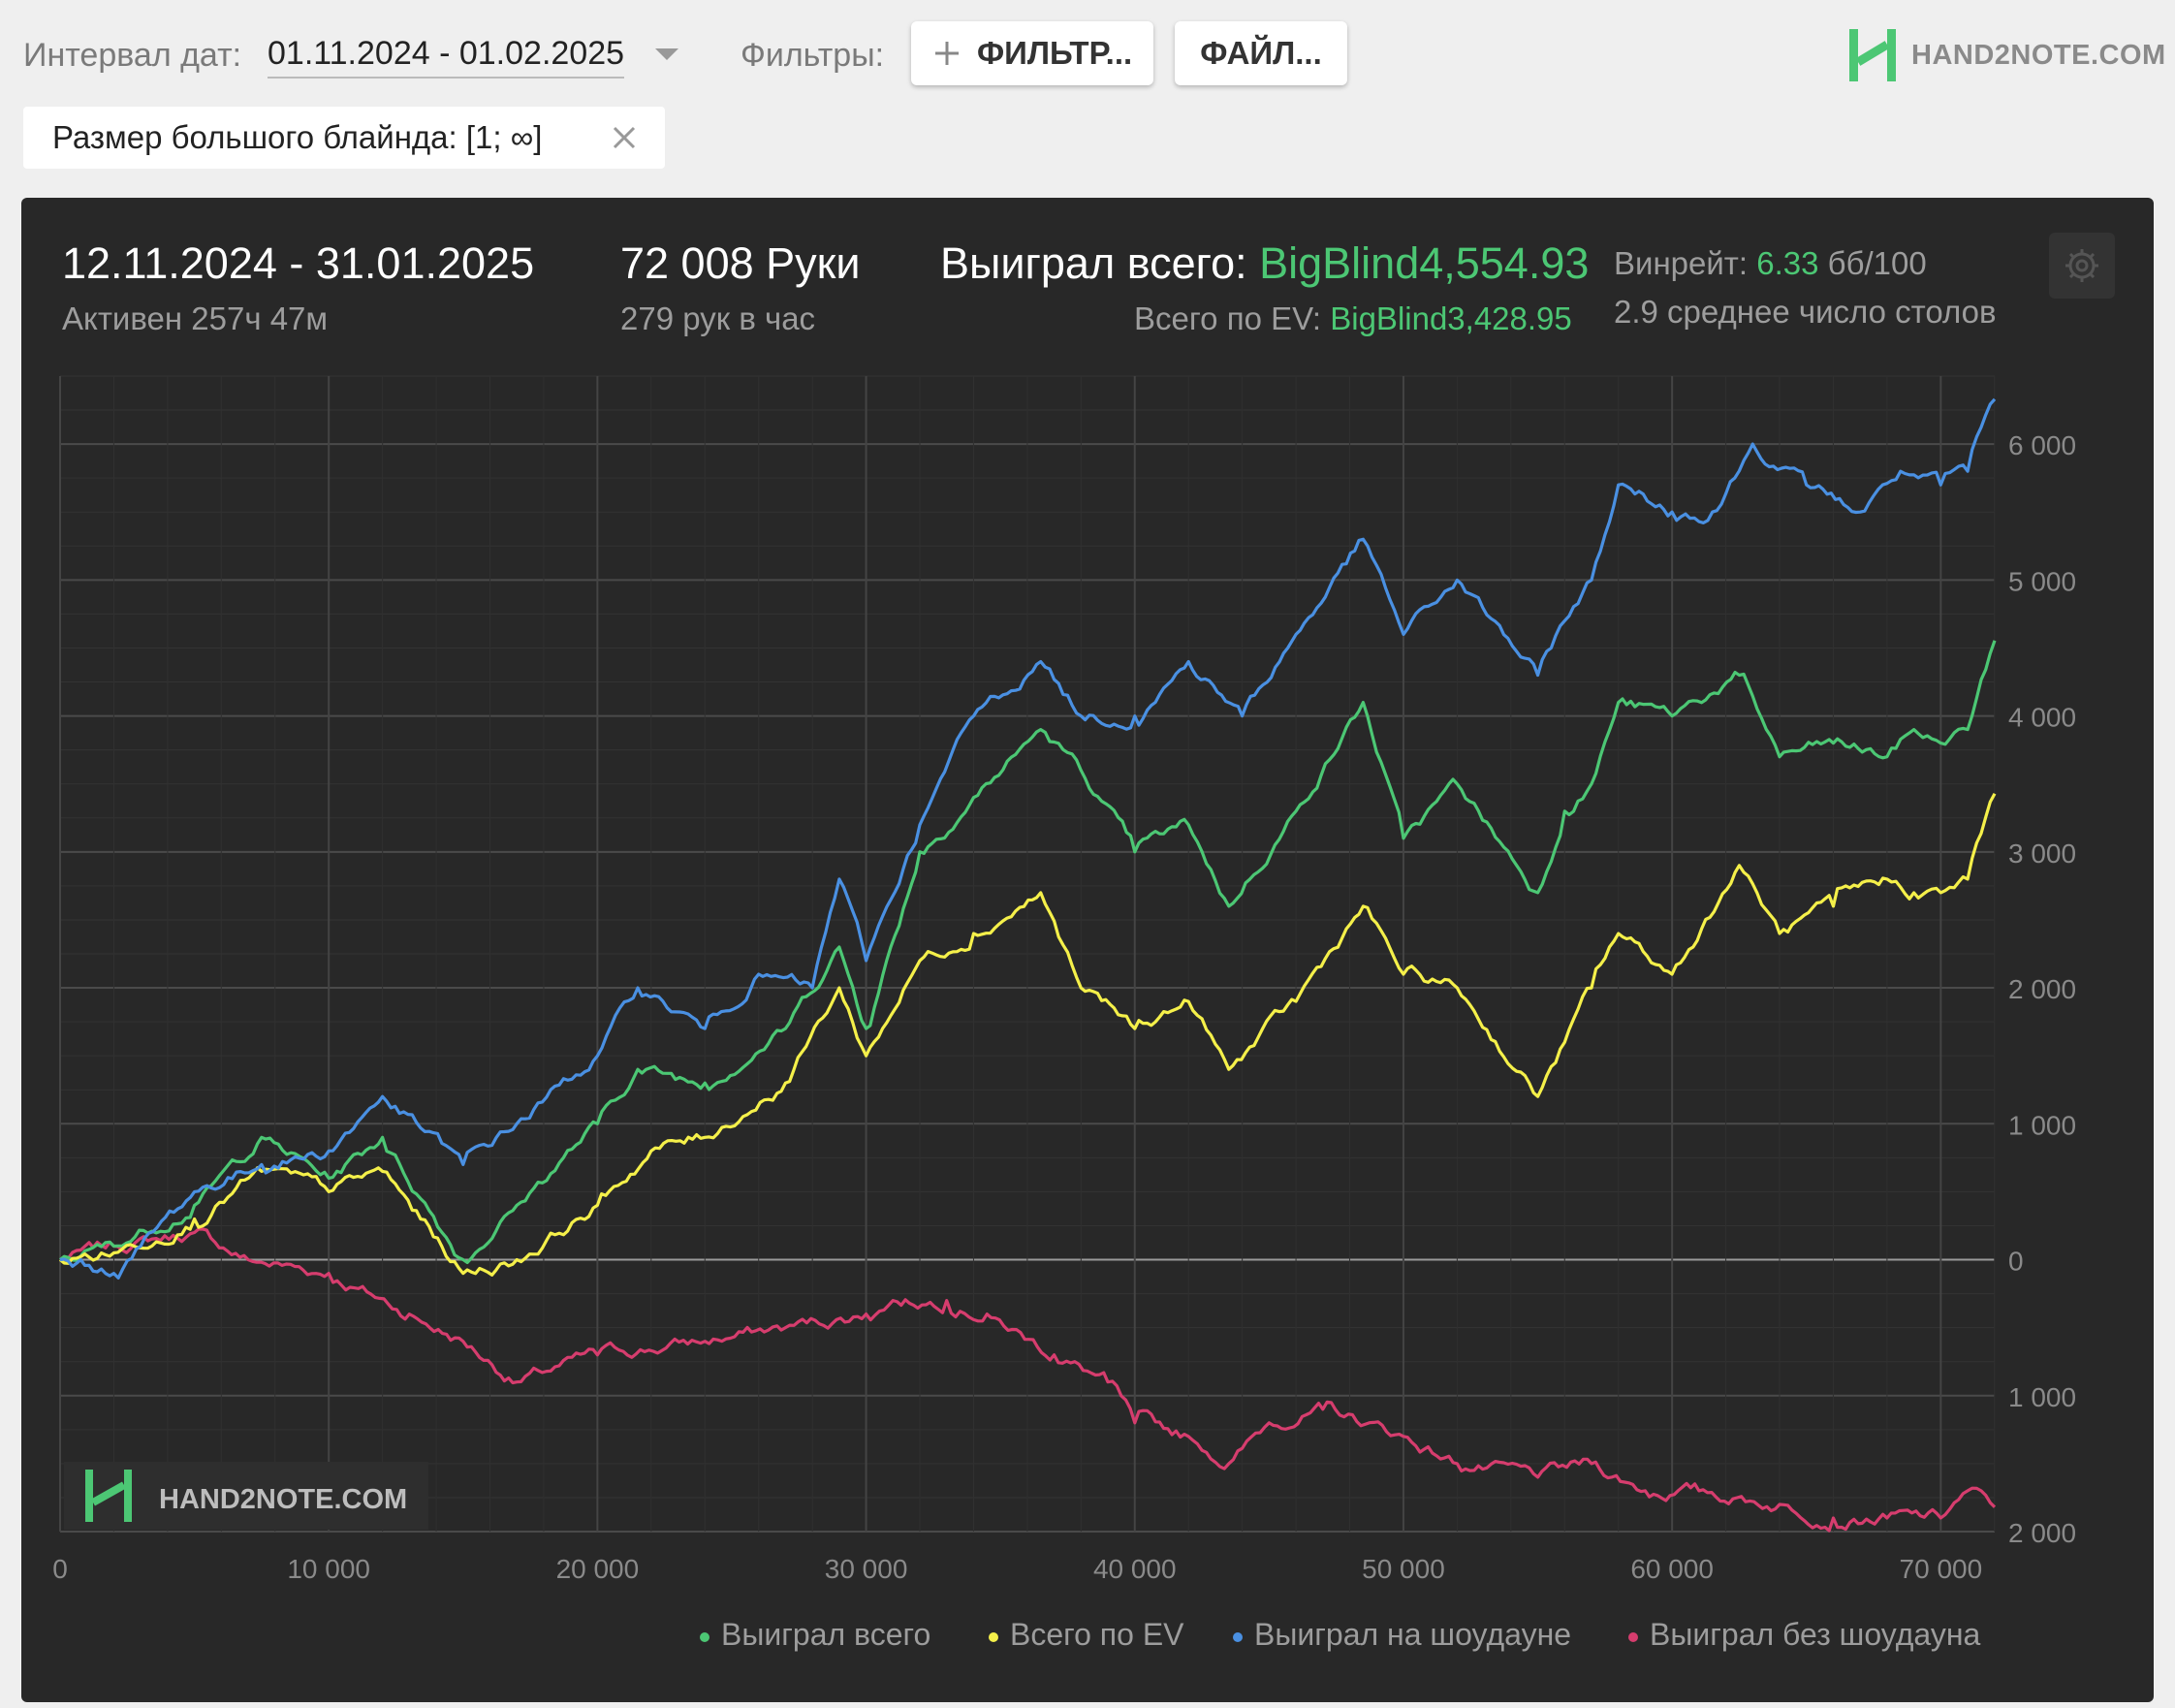 Image resolution: width=2175 pixels, height=1708 pixels. I want to click on legend-item: Выиграл на шоудауне, so click(1402, 1635).